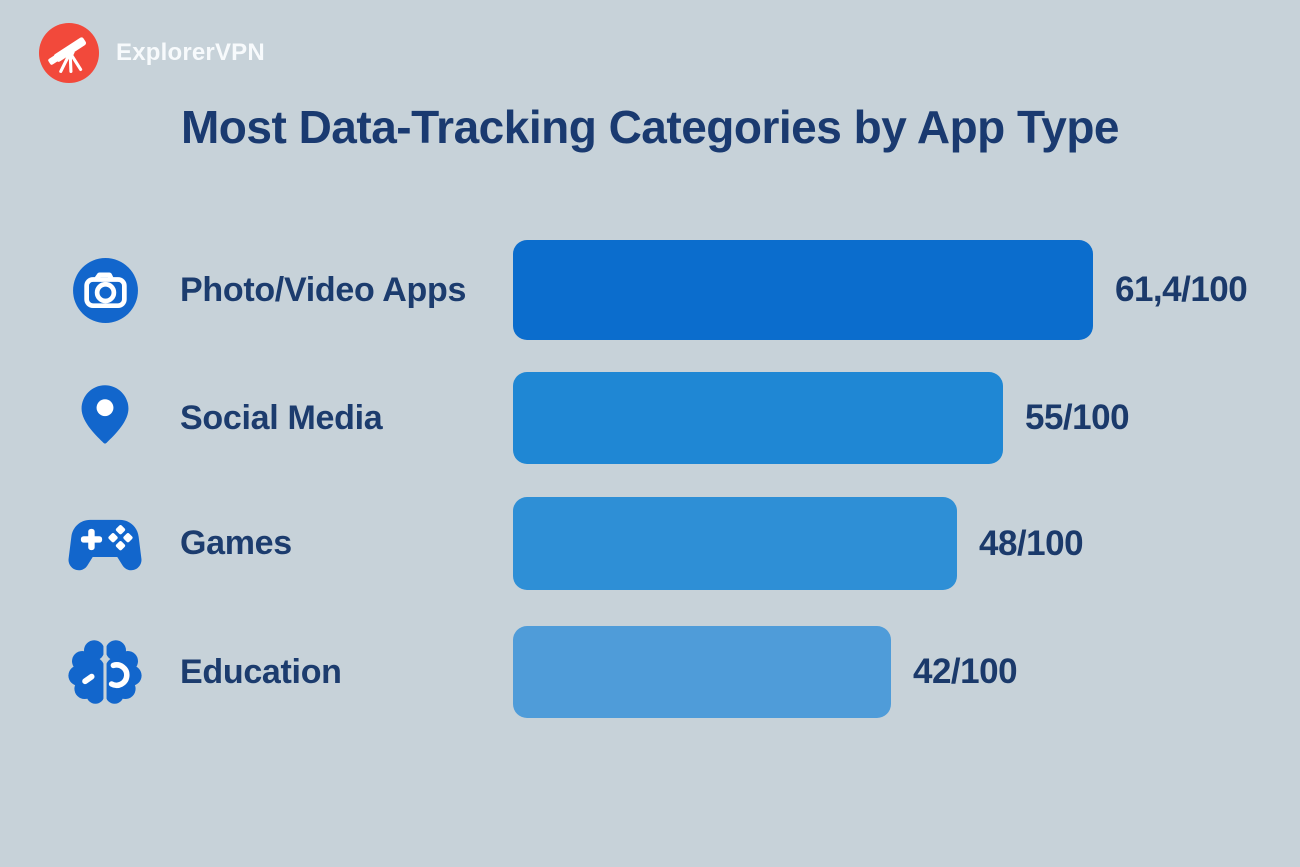 Image resolution: width=1300 pixels, height=867 pixels. I want to click on value-label: 48/100, so click(1031, 543).